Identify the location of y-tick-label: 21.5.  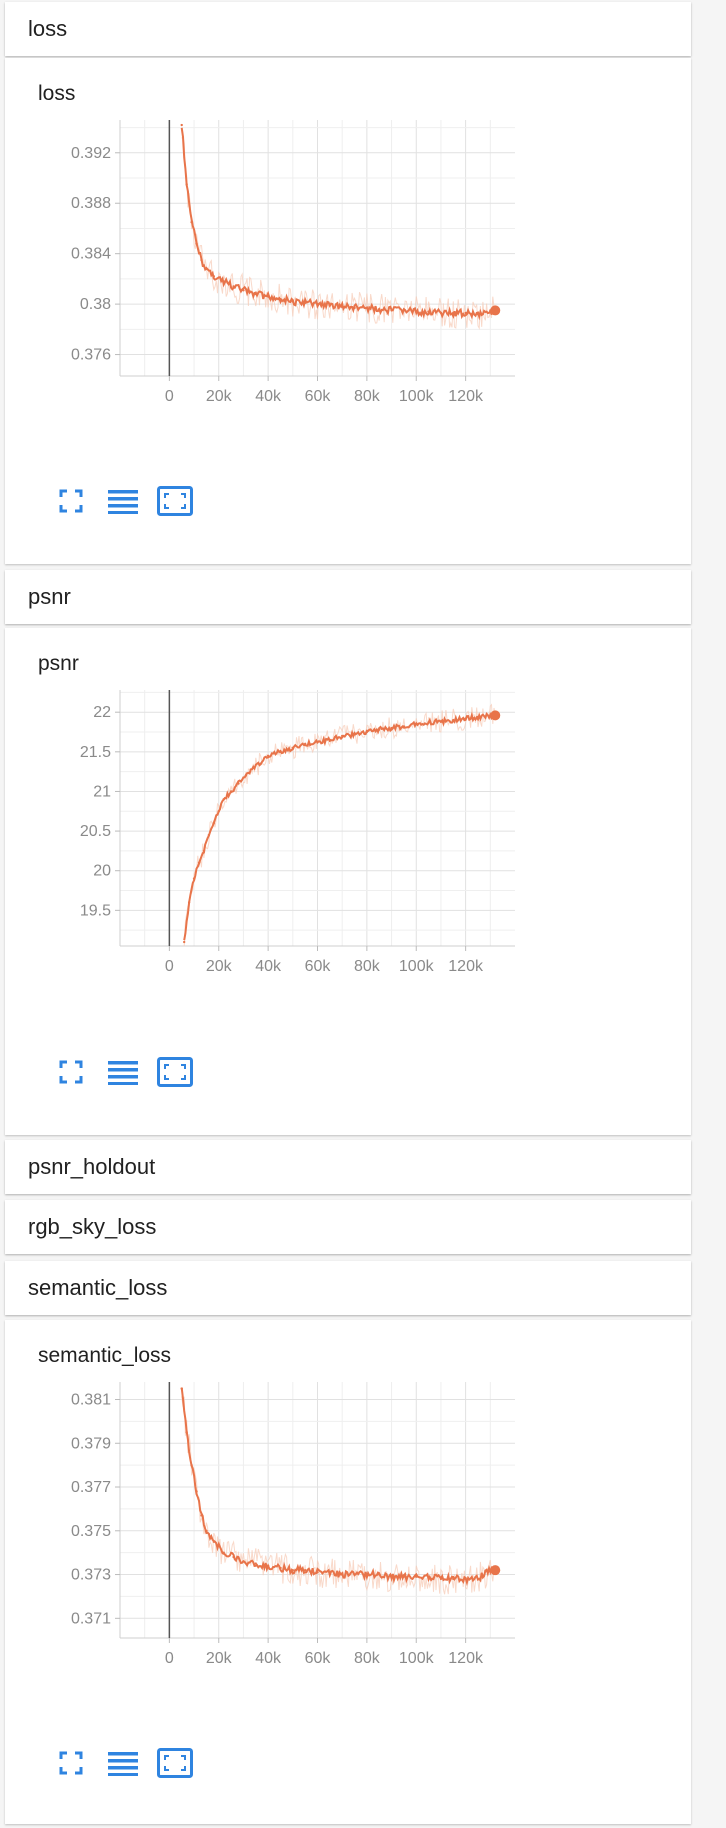
(95, 752).